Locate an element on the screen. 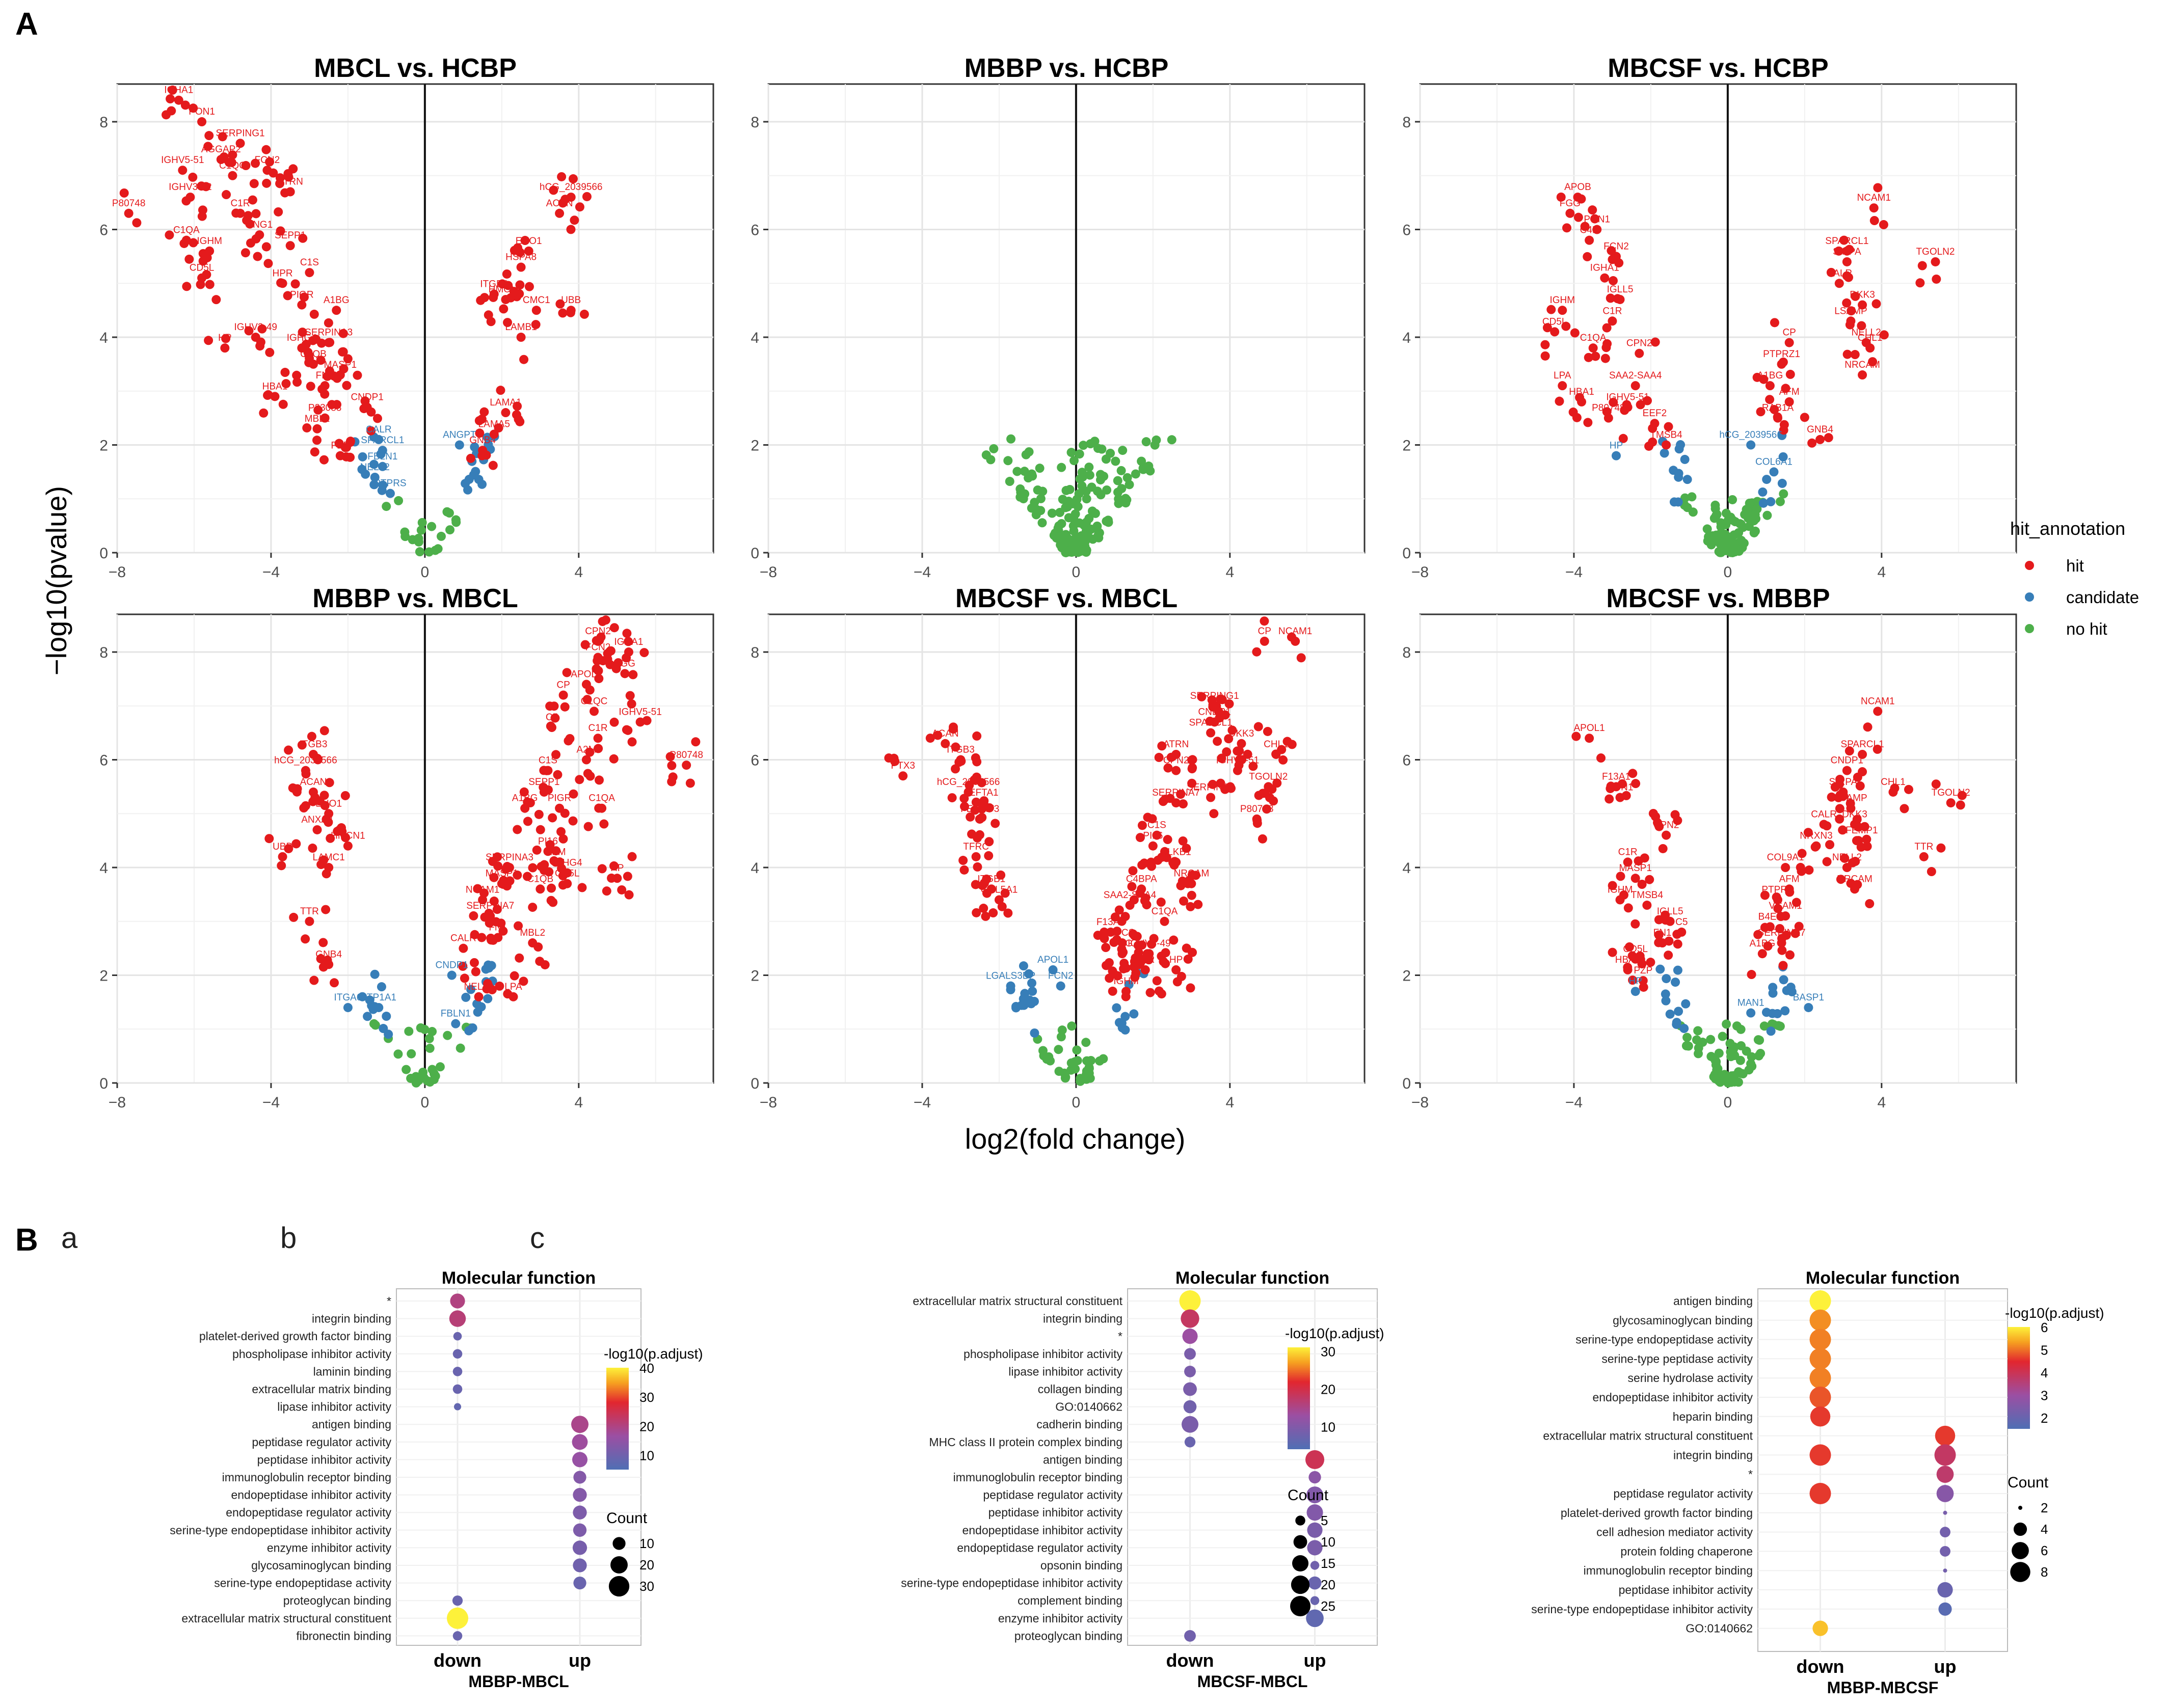  x-tick-label: −8 is located at coordinates (118, 1102).